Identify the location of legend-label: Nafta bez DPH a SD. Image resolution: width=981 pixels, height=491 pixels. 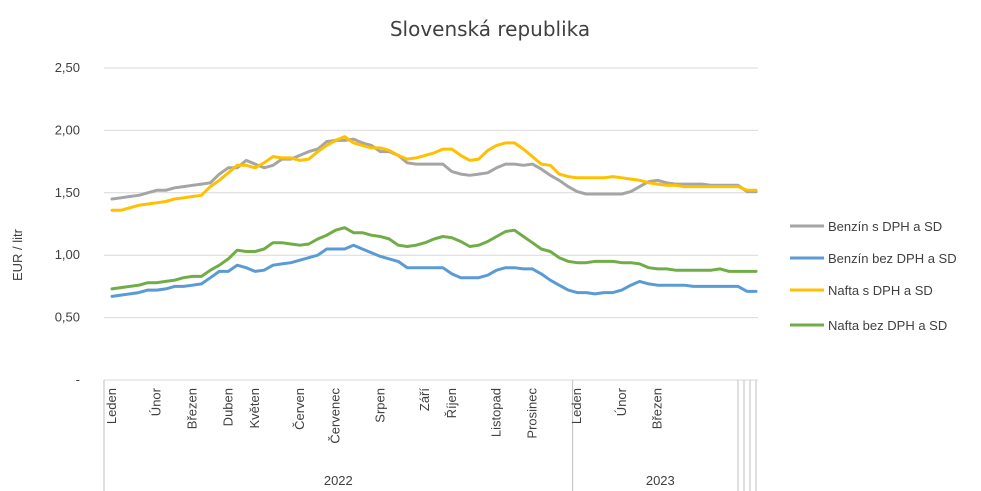
(887, 325).